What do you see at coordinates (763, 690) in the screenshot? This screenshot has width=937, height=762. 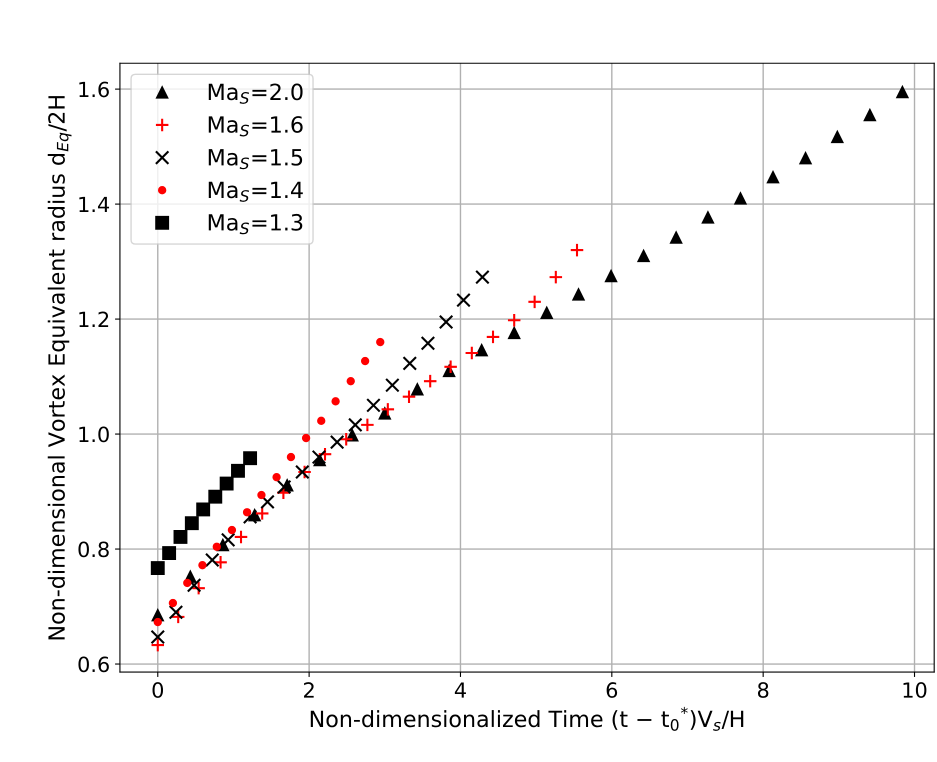 I see `x-tick-label: 8` at bounding box center [763, 690].